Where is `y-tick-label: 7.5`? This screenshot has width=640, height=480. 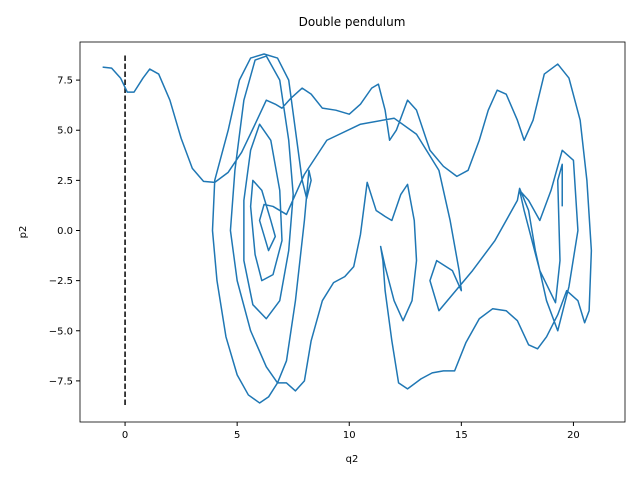 y-tick-label: 7.5 is located at coordinates (65, 81).